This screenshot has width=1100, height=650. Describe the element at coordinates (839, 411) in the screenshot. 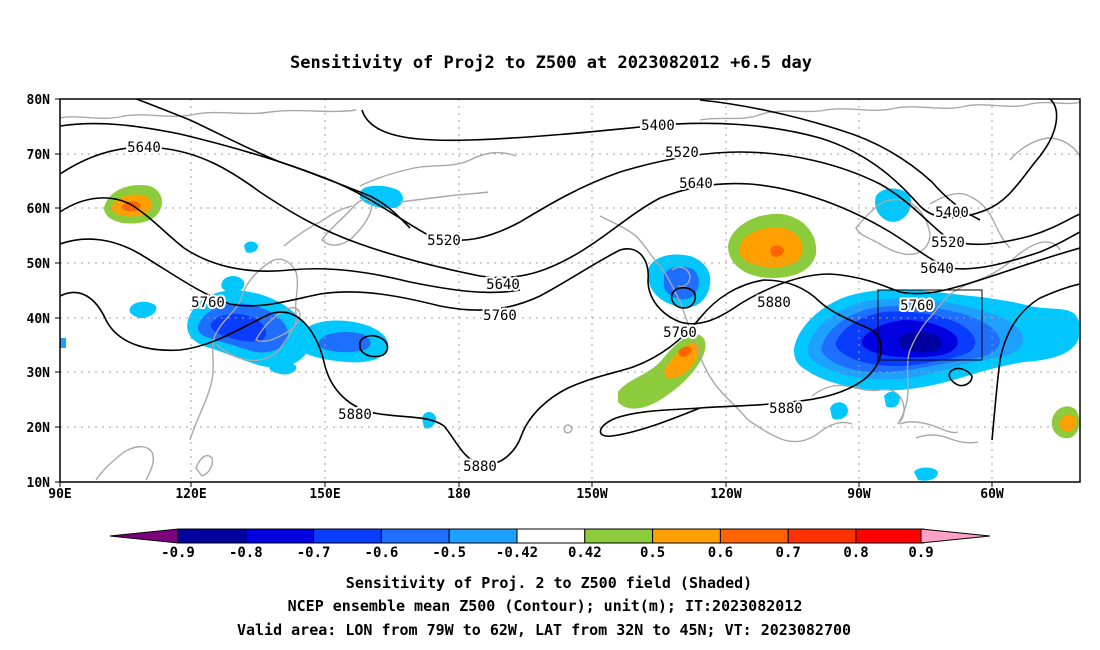

I see `shade-negative-gulf` at that location.